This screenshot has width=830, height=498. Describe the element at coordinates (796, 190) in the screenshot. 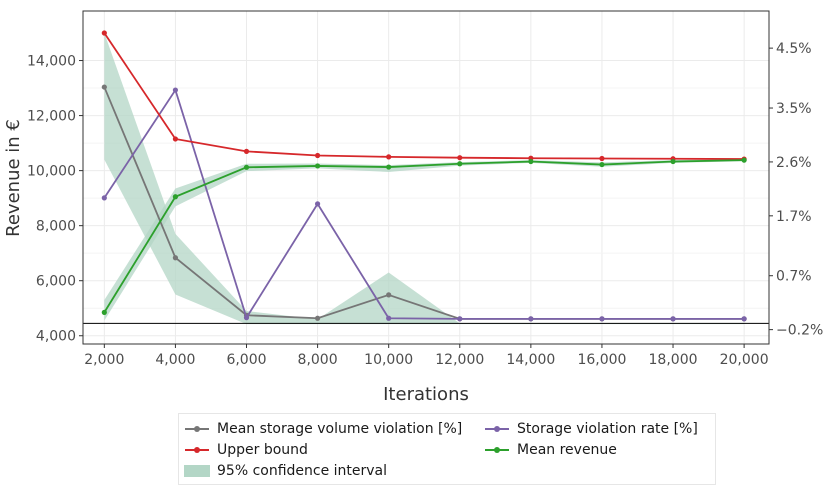

I see `y-axis-right: −0.2% 0.7% 1.7% 2.6% 3.5% 4.5%` at that location.